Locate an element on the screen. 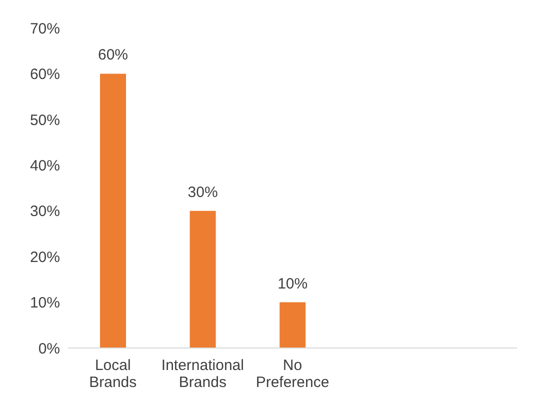  y-tick-label: 30% is located at coordinates (45, 211).